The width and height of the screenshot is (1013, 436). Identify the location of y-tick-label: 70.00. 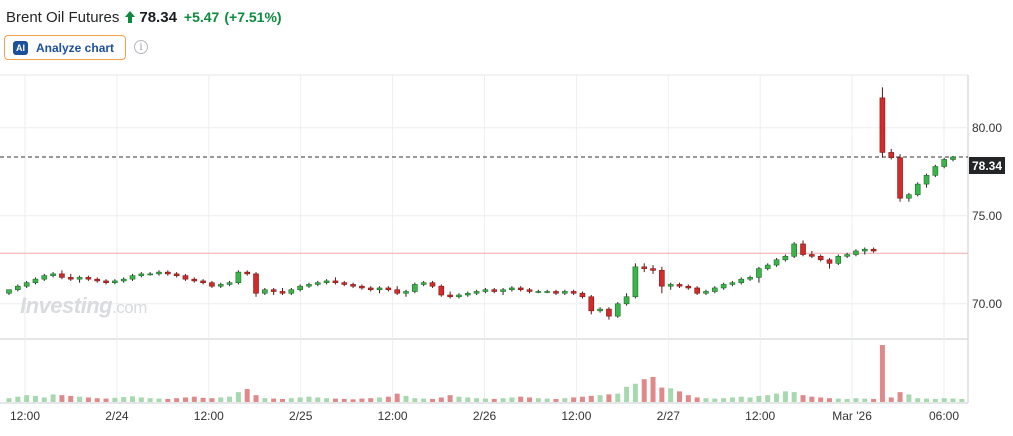
(987, 304).